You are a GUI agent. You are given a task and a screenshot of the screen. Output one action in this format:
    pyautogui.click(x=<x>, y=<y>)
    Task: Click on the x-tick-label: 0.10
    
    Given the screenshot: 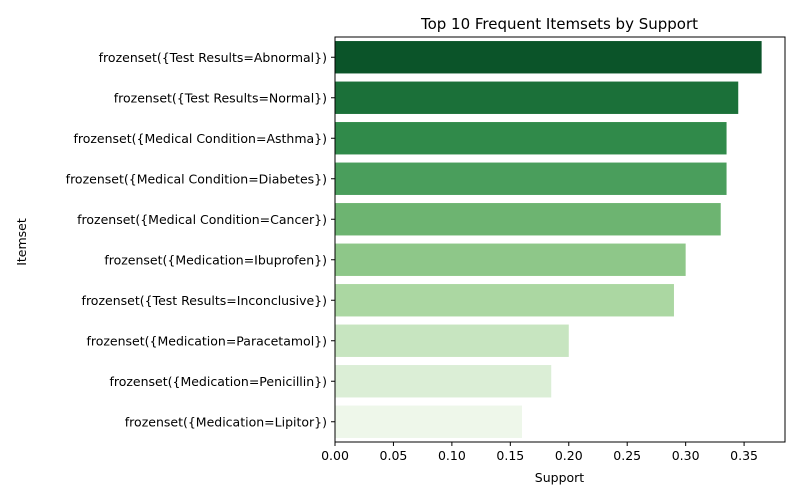 What is the action you would take?
    pyautogui.click(x=452, y=455)
    